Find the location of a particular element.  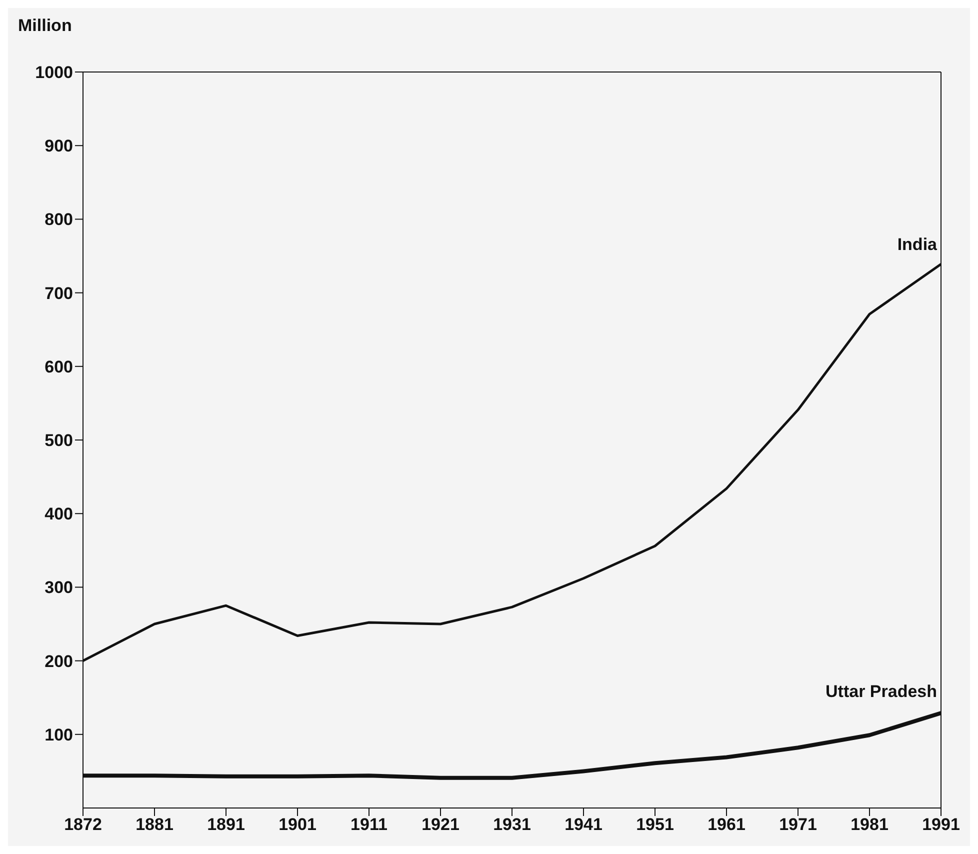

x-tick-label: 1981 is located at coordinates (869, 824).